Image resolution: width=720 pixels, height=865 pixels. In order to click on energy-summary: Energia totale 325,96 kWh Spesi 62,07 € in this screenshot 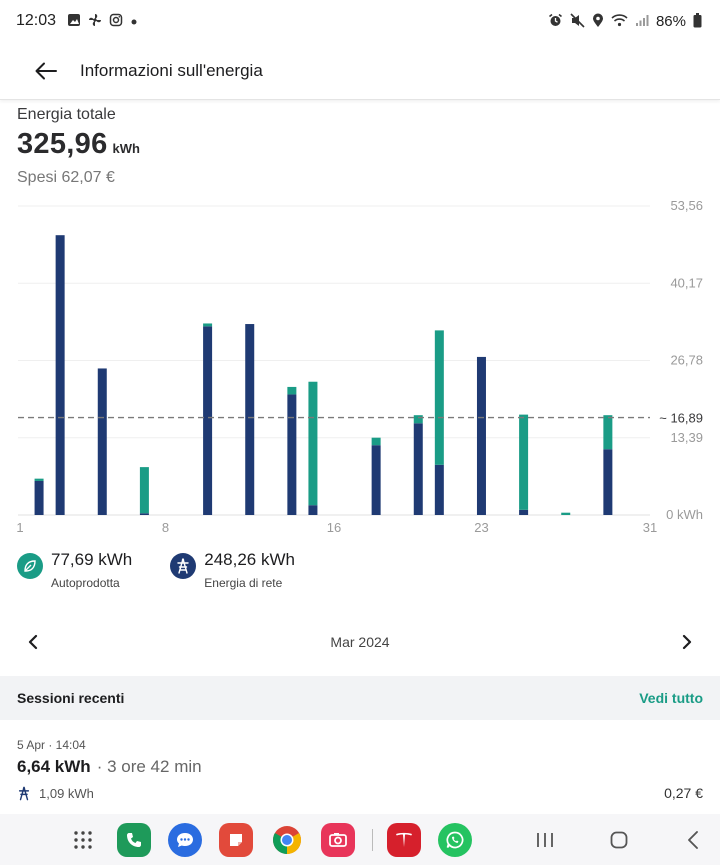, I will do `click(78, 146)`.